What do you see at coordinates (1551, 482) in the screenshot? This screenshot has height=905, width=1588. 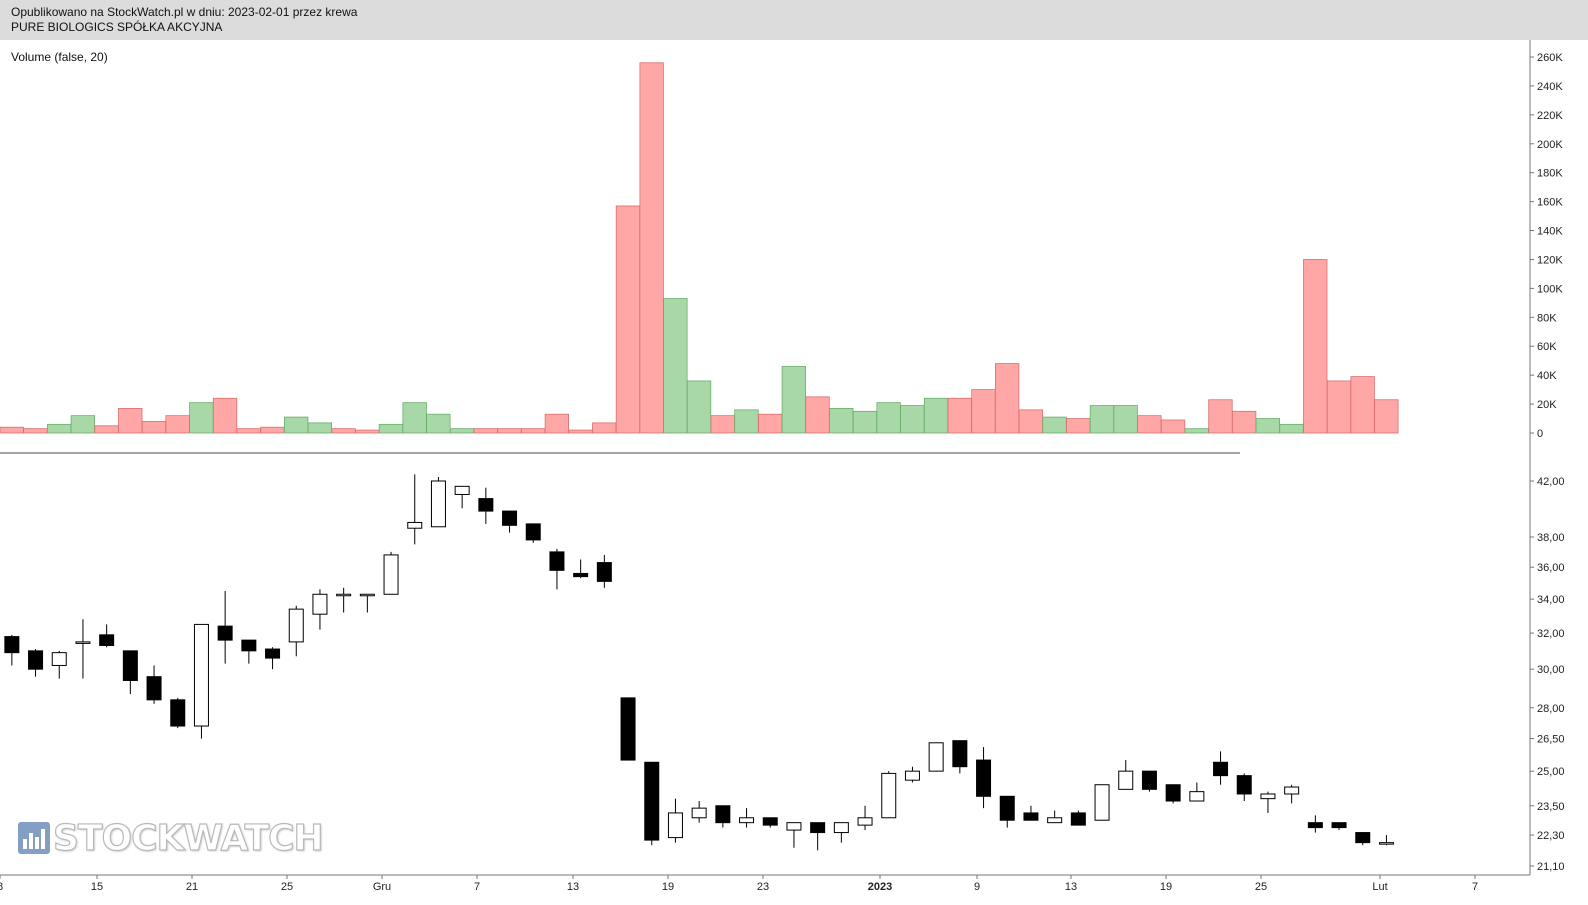 I see `price-y-tick-label: 42,00` at bounding box center [1551, 482].